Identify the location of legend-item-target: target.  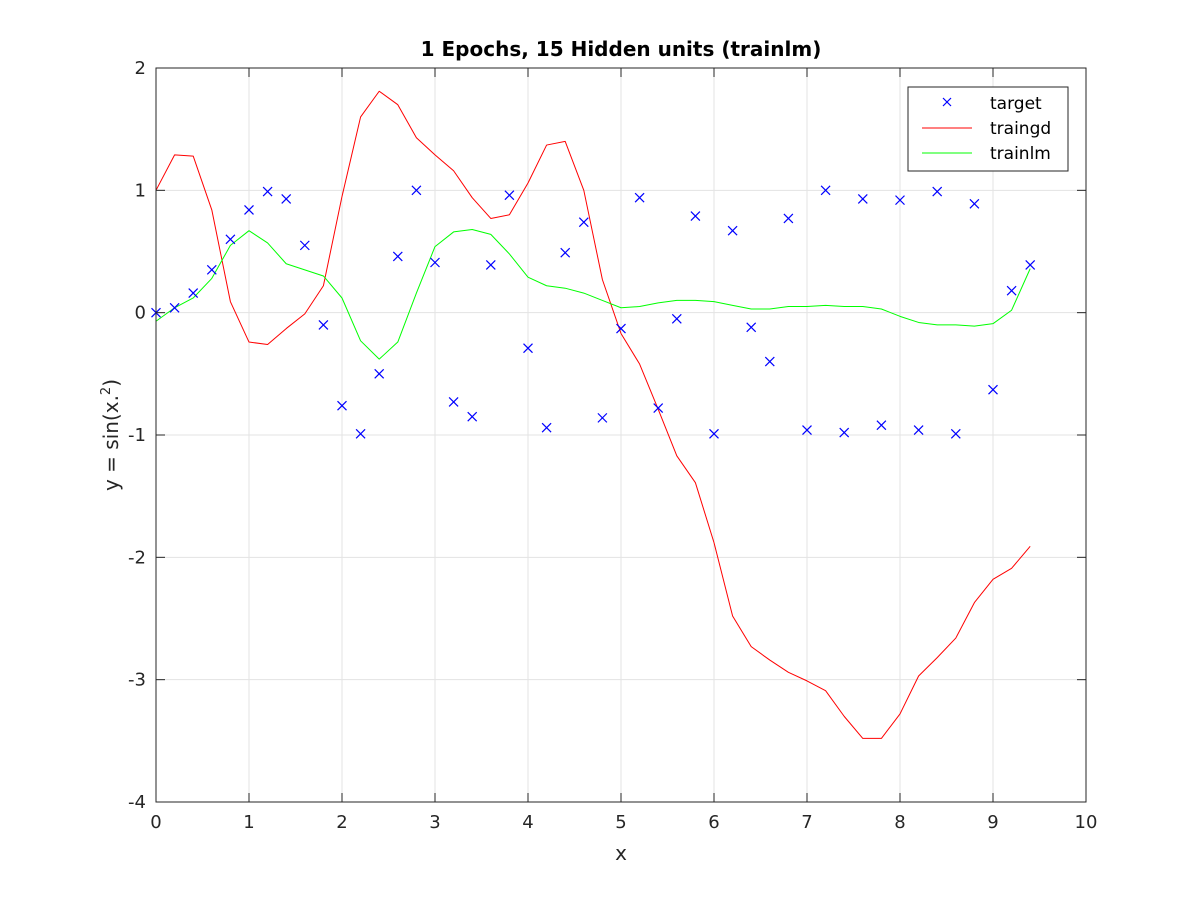
(992, 104).